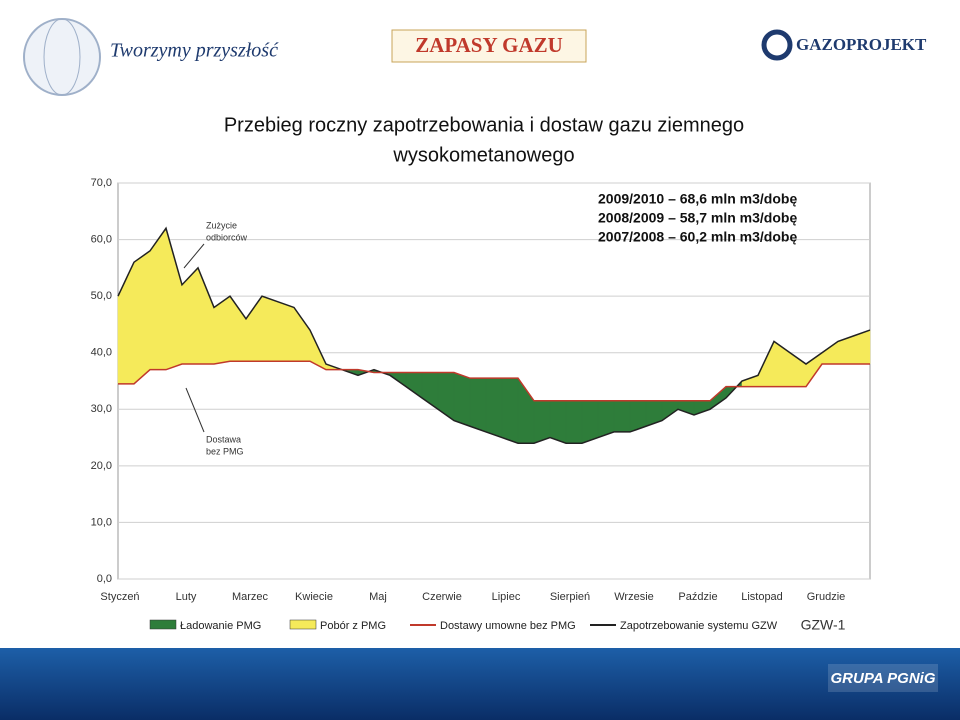  Describe the element at coordinates (826, 597) in the screenshot. I see `x-tick-label: Grudzie` at that location.